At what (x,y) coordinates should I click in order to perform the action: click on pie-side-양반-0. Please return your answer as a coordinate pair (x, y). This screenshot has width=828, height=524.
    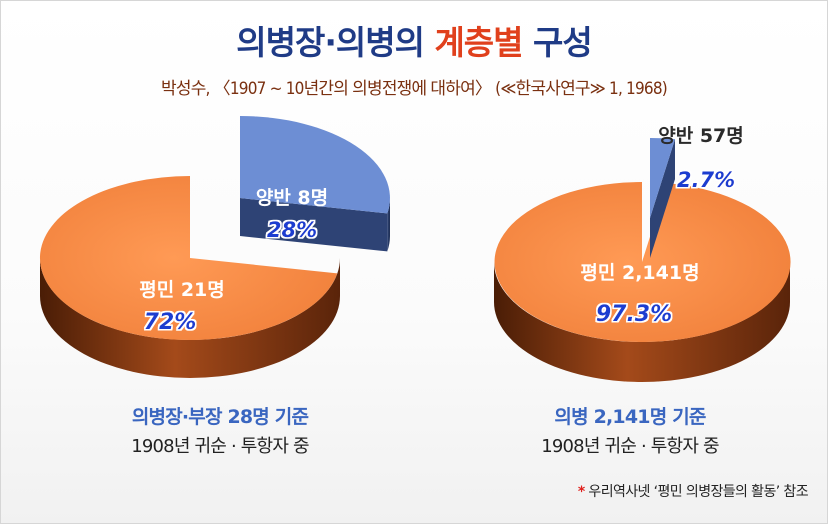
    Looking at the image, I should click on (388, 225).